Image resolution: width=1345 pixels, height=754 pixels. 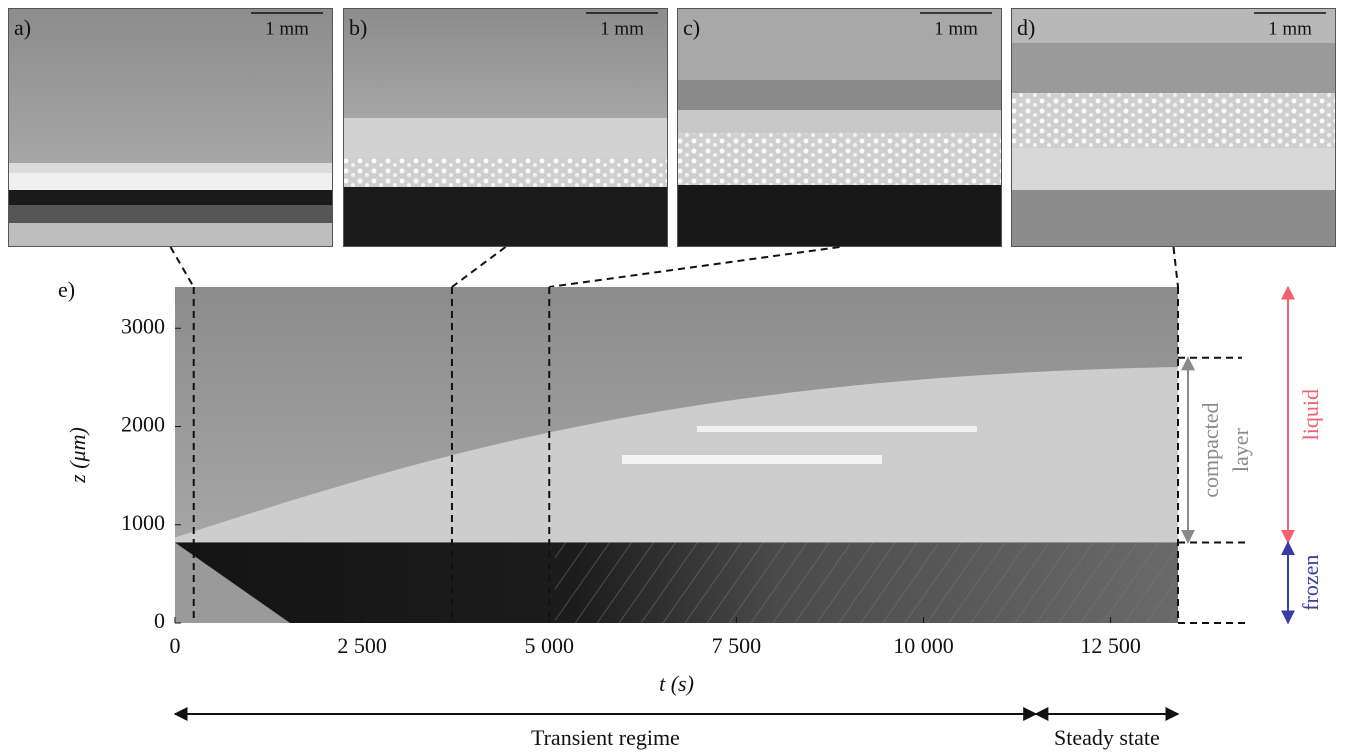 I want to click on y-tick-label: 3000, so click(x=143, y=325).